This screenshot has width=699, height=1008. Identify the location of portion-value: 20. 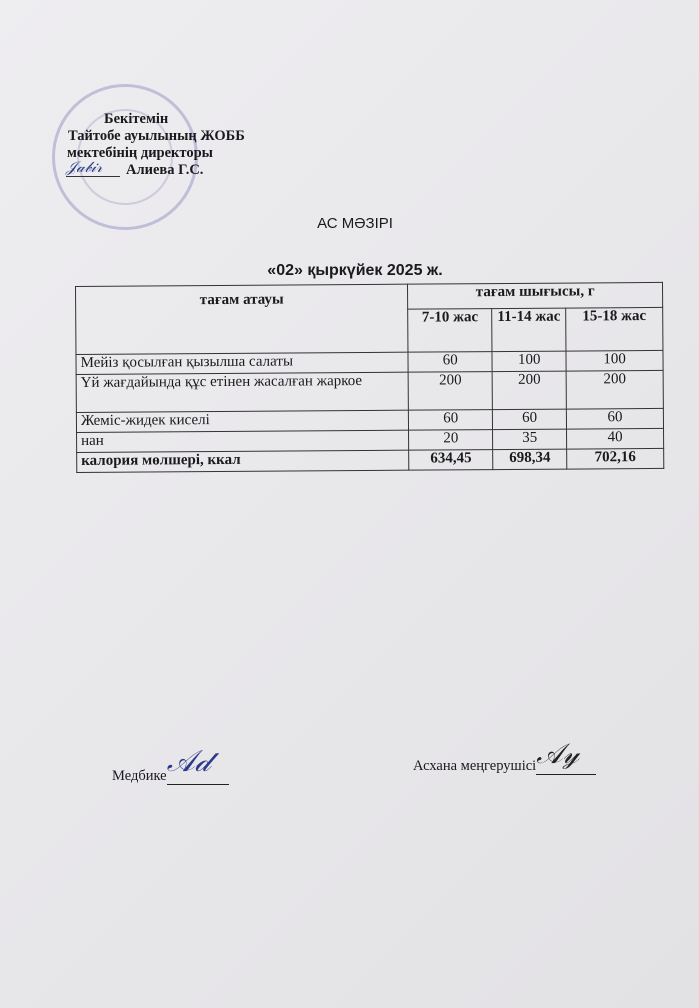
(450, 440).